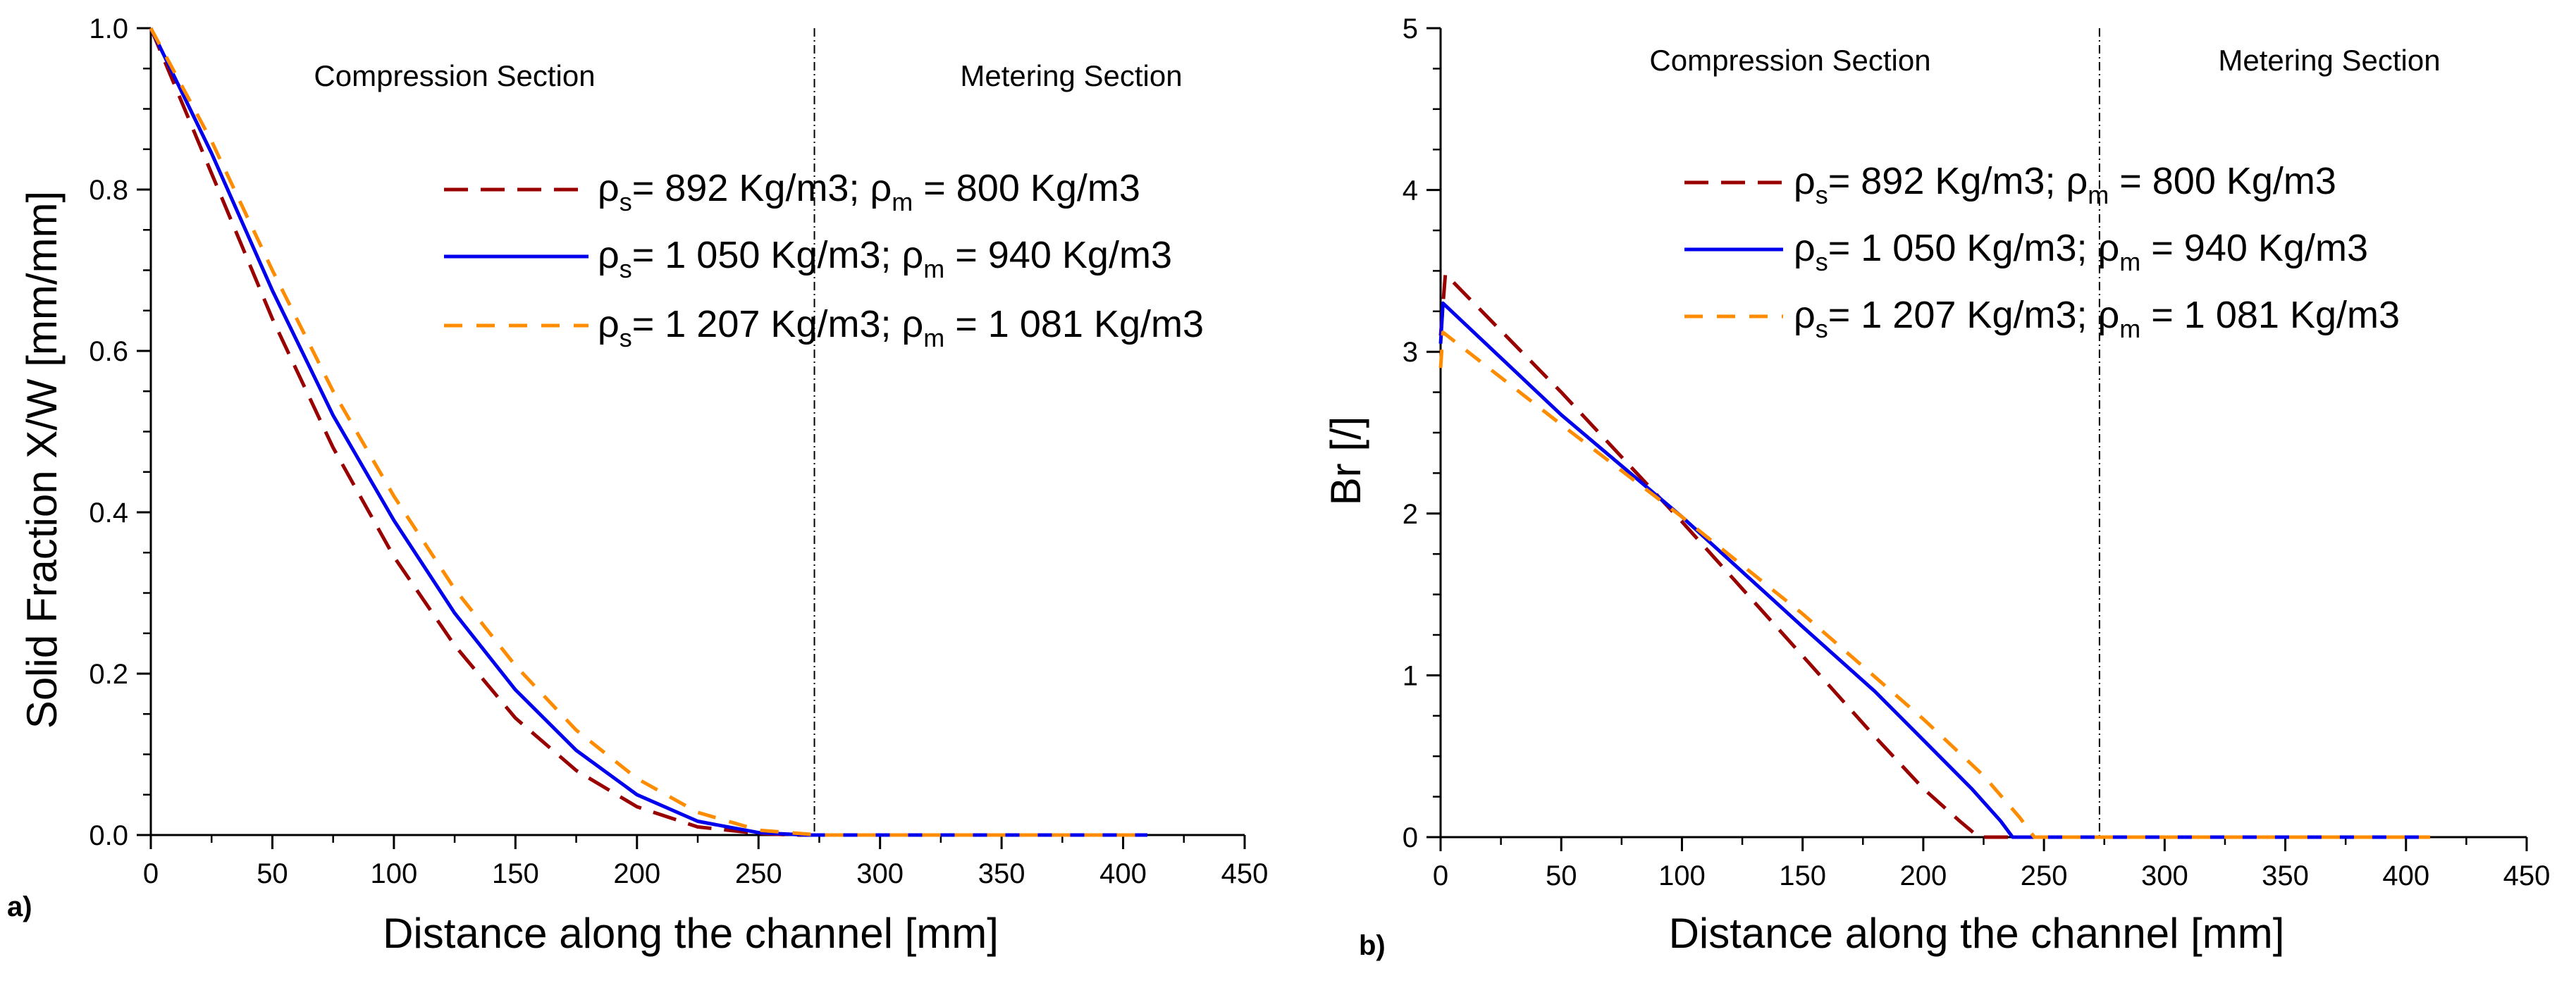  What do you see at coordinates (691, 933) in the screenshot?
I see `x-axis-title: Distance along the channel [mm]` at bounding box center [691, 933].